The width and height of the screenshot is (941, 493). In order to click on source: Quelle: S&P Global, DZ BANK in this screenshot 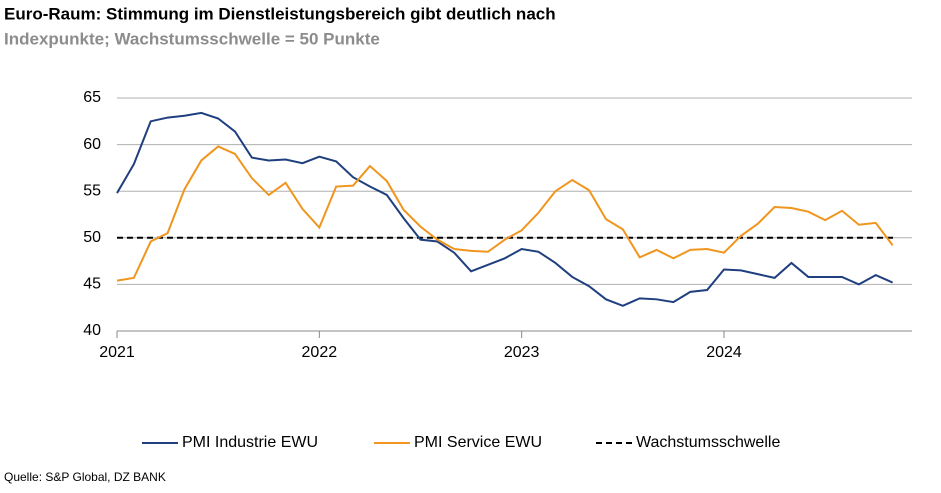, I will do `click(85, 477)`.